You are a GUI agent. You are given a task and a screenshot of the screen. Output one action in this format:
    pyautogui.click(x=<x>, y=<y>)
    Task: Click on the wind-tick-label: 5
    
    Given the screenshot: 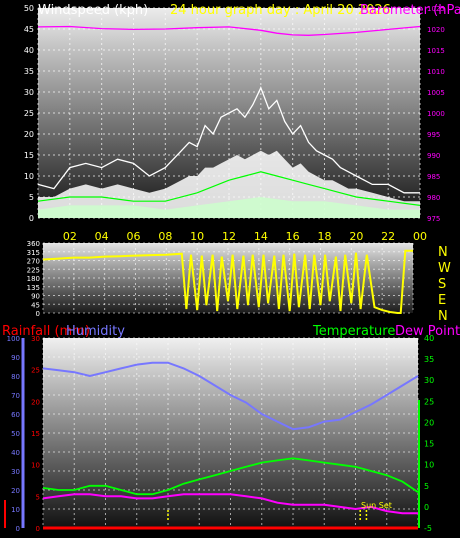 What is the action you would take?
    pyautogui.click(x=31, y=197)
    